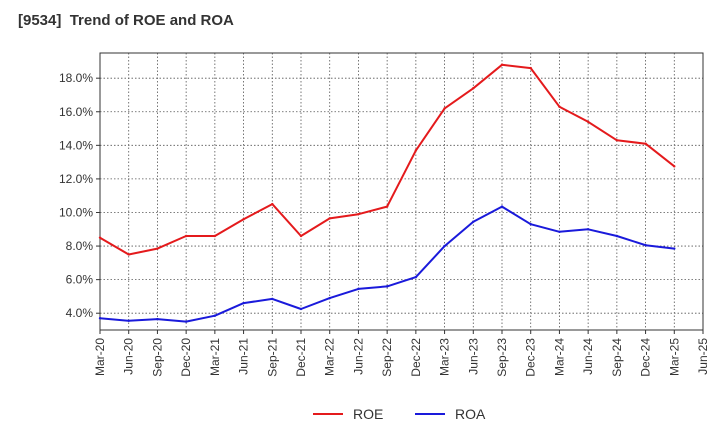 The width and height of the screenshot is (720, 440). Describe the element at coordinates (387, 357) in the screenshot. I see `x-tick-label: Sep-22` at that location.